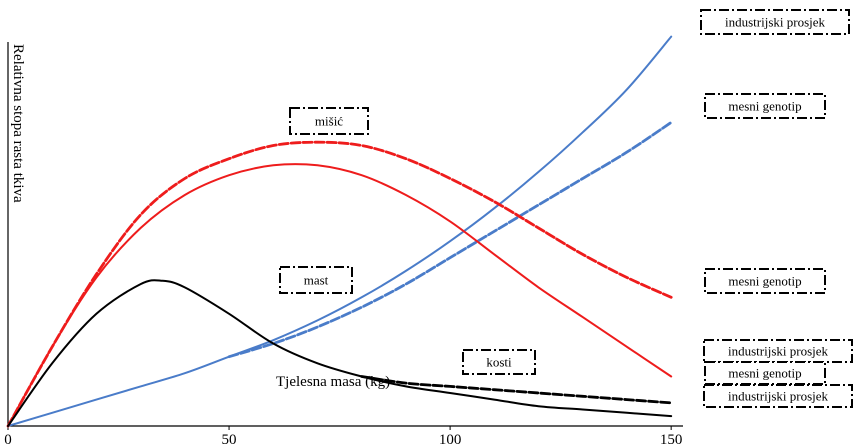  Describe the element at coordinates (18, 123) in the screenshot. I see `y-axis-title: Relativna stopa rasta tkiva` at that location.